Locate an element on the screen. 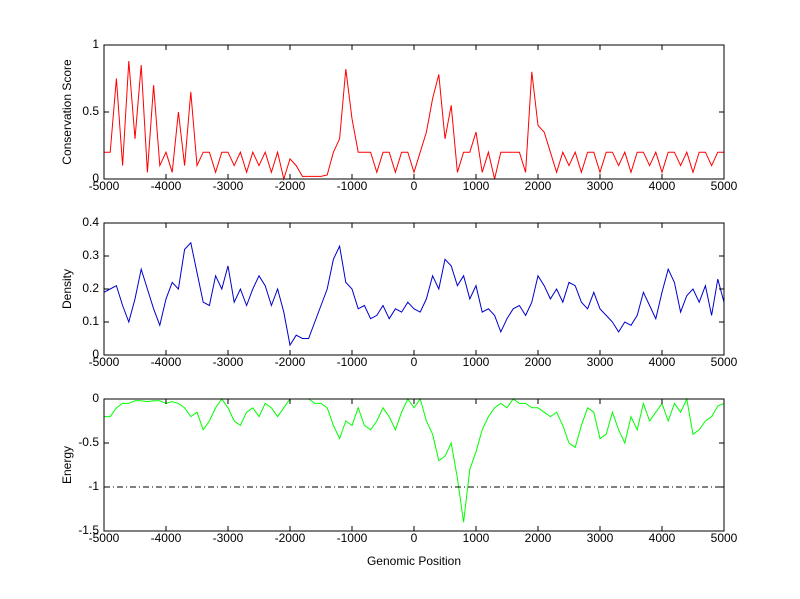 The image size is (800, 599). y-tick-label: 0.2 is located at coordinates (90, 288).